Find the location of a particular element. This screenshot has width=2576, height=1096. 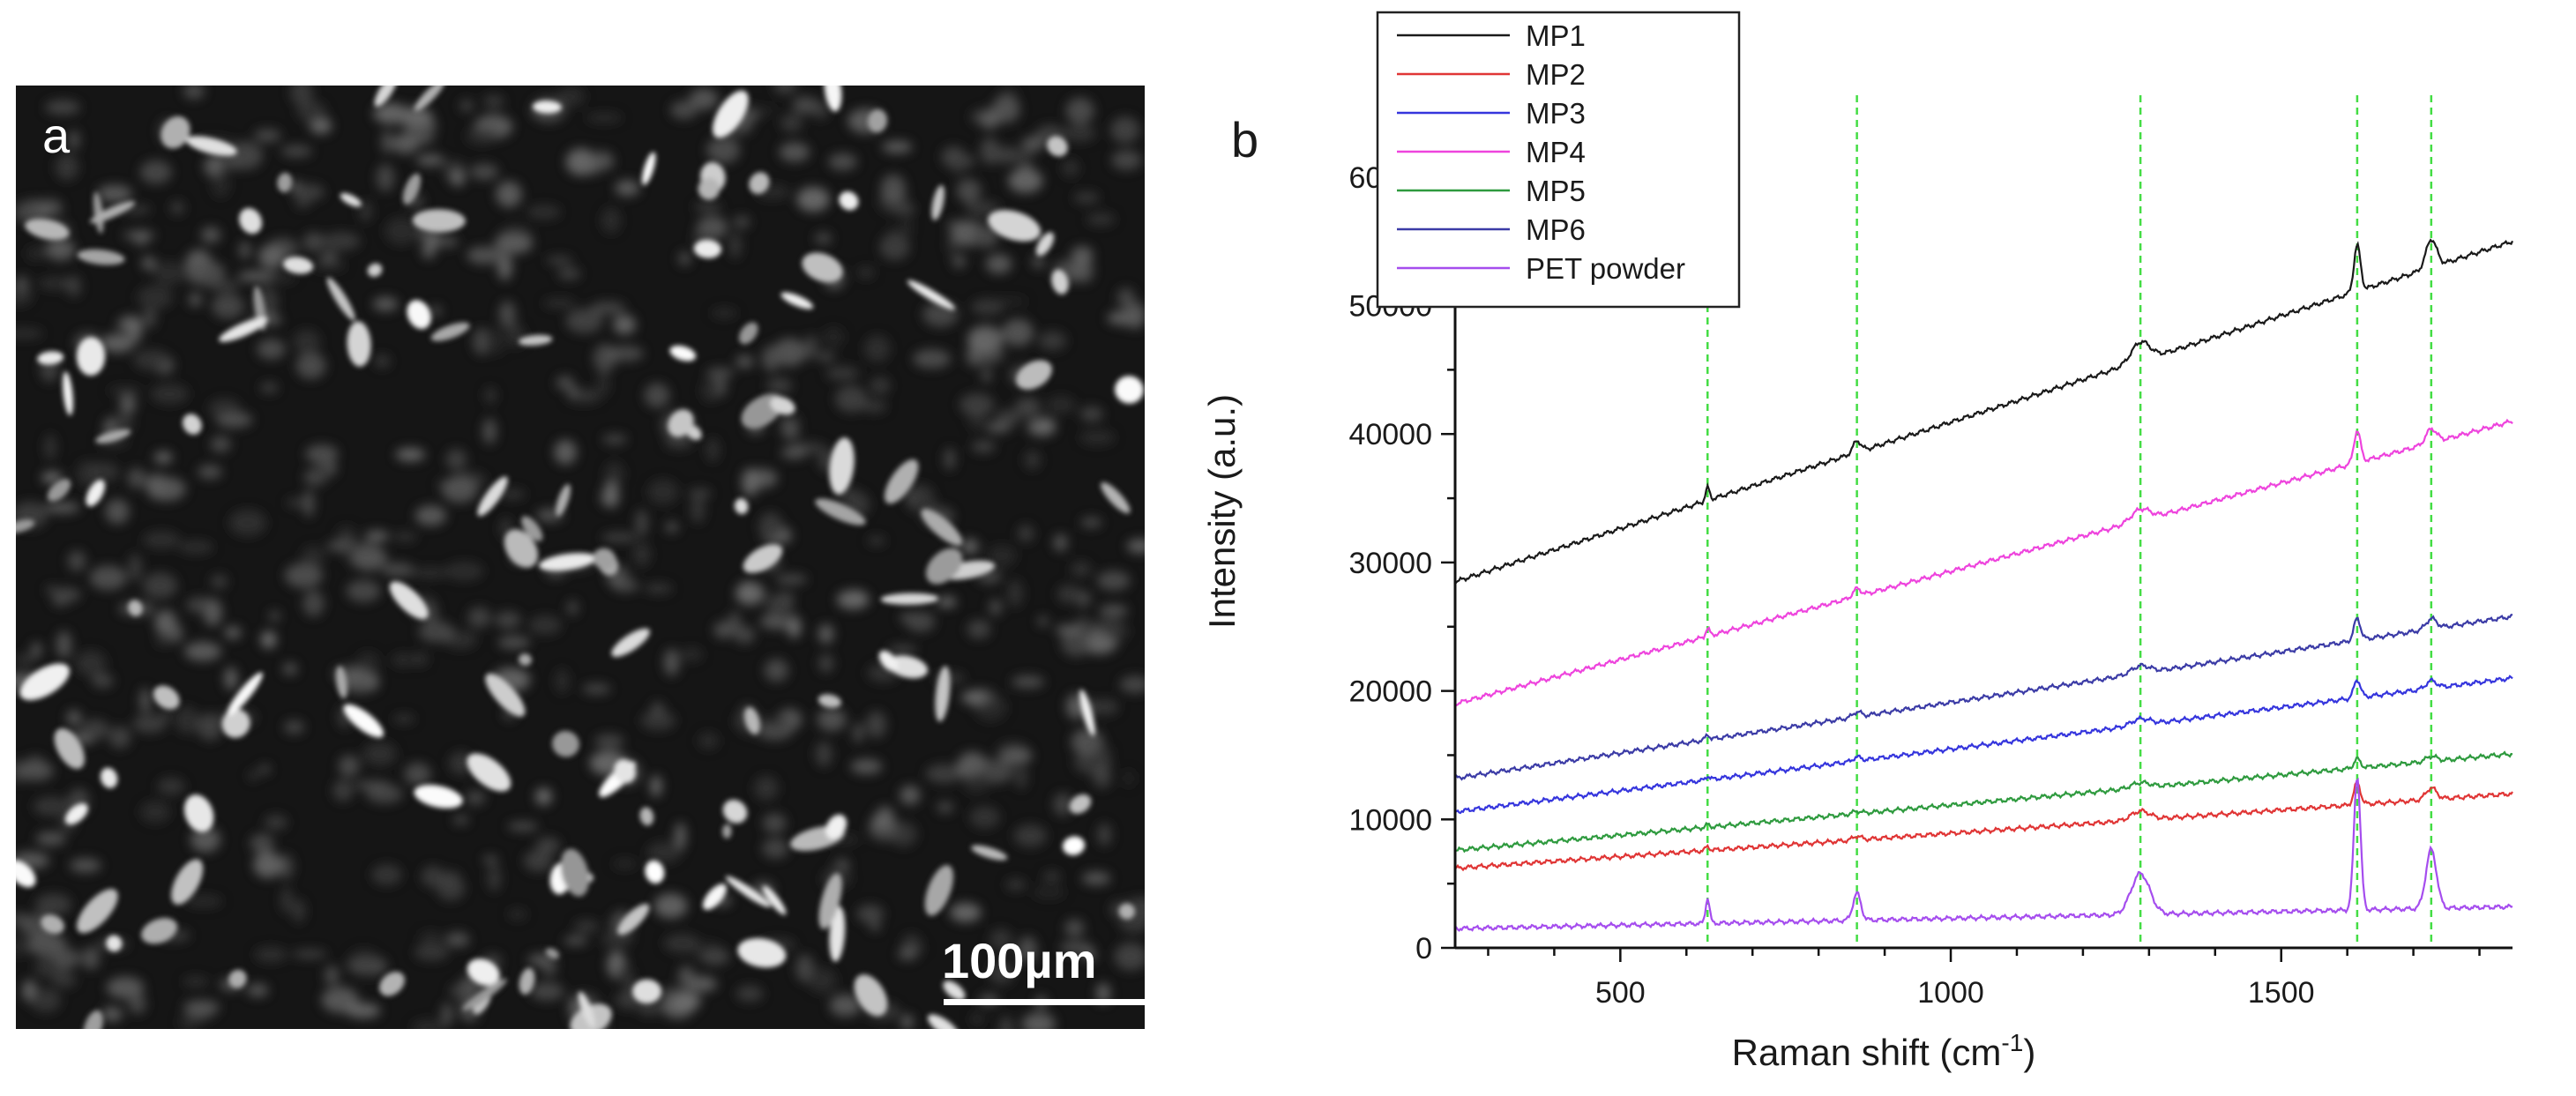

y-tick-label: 0 is located at coordinates (1423, 949).